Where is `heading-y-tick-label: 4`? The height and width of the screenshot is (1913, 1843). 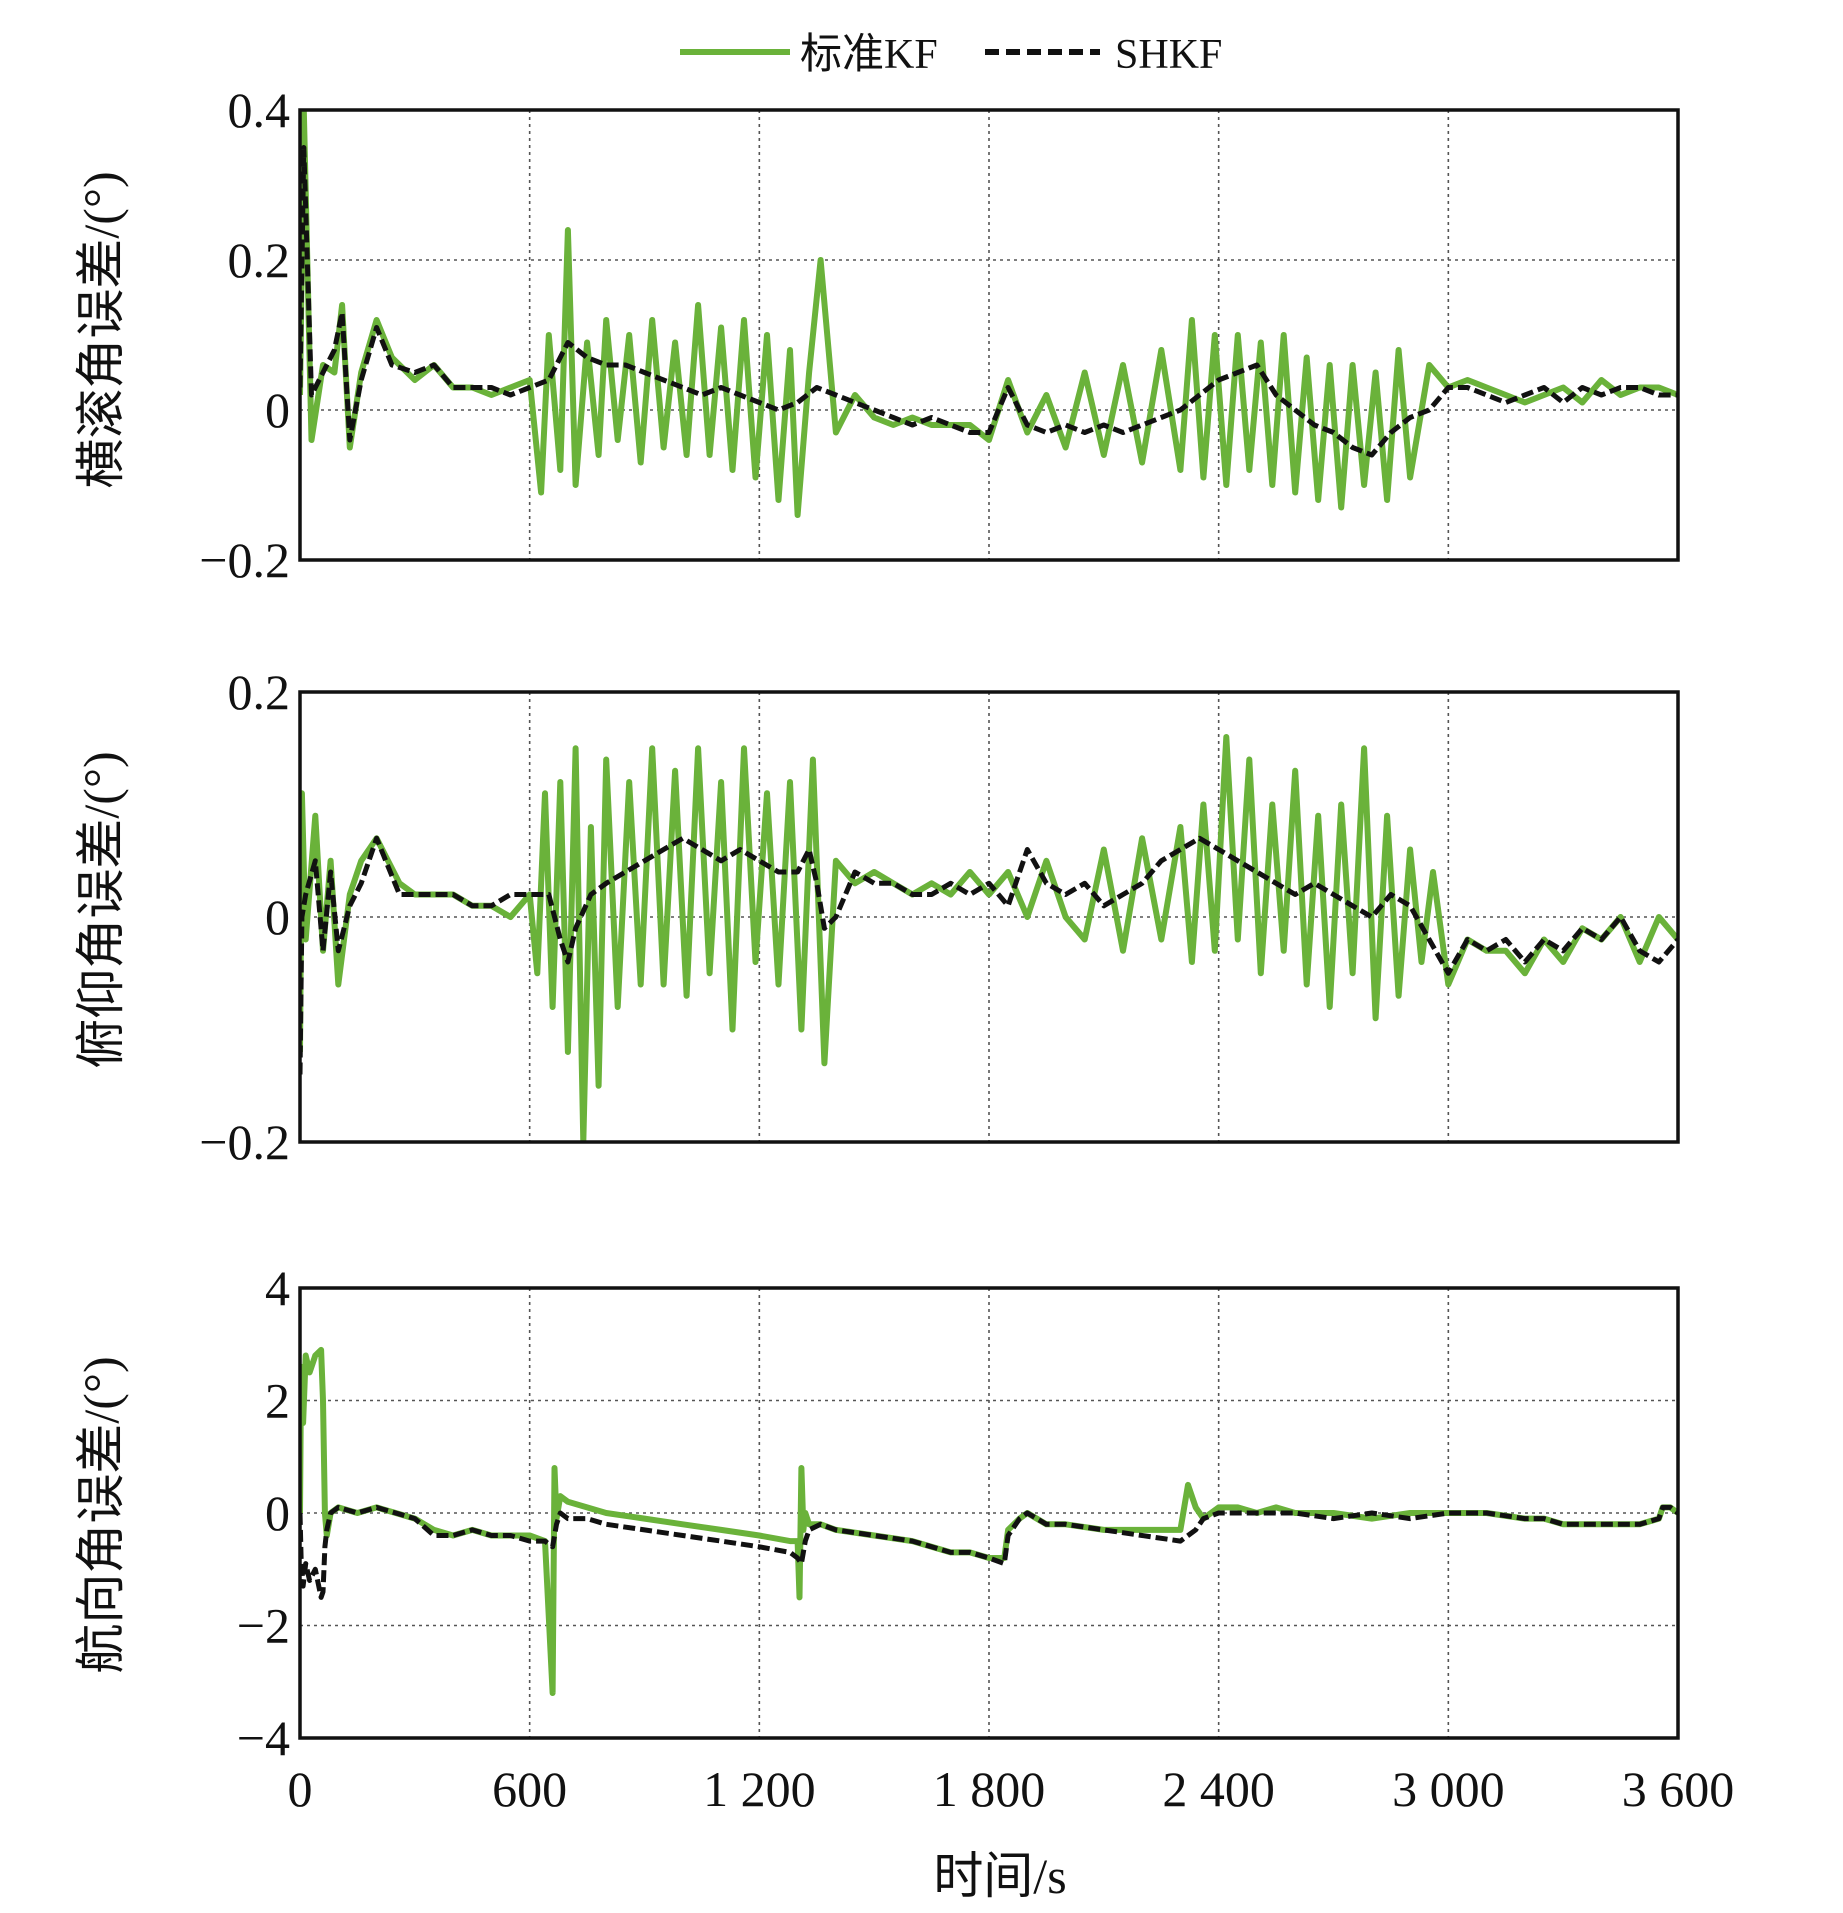 heading-y-tick-label: 4 is located at coordinates (277, 1288).